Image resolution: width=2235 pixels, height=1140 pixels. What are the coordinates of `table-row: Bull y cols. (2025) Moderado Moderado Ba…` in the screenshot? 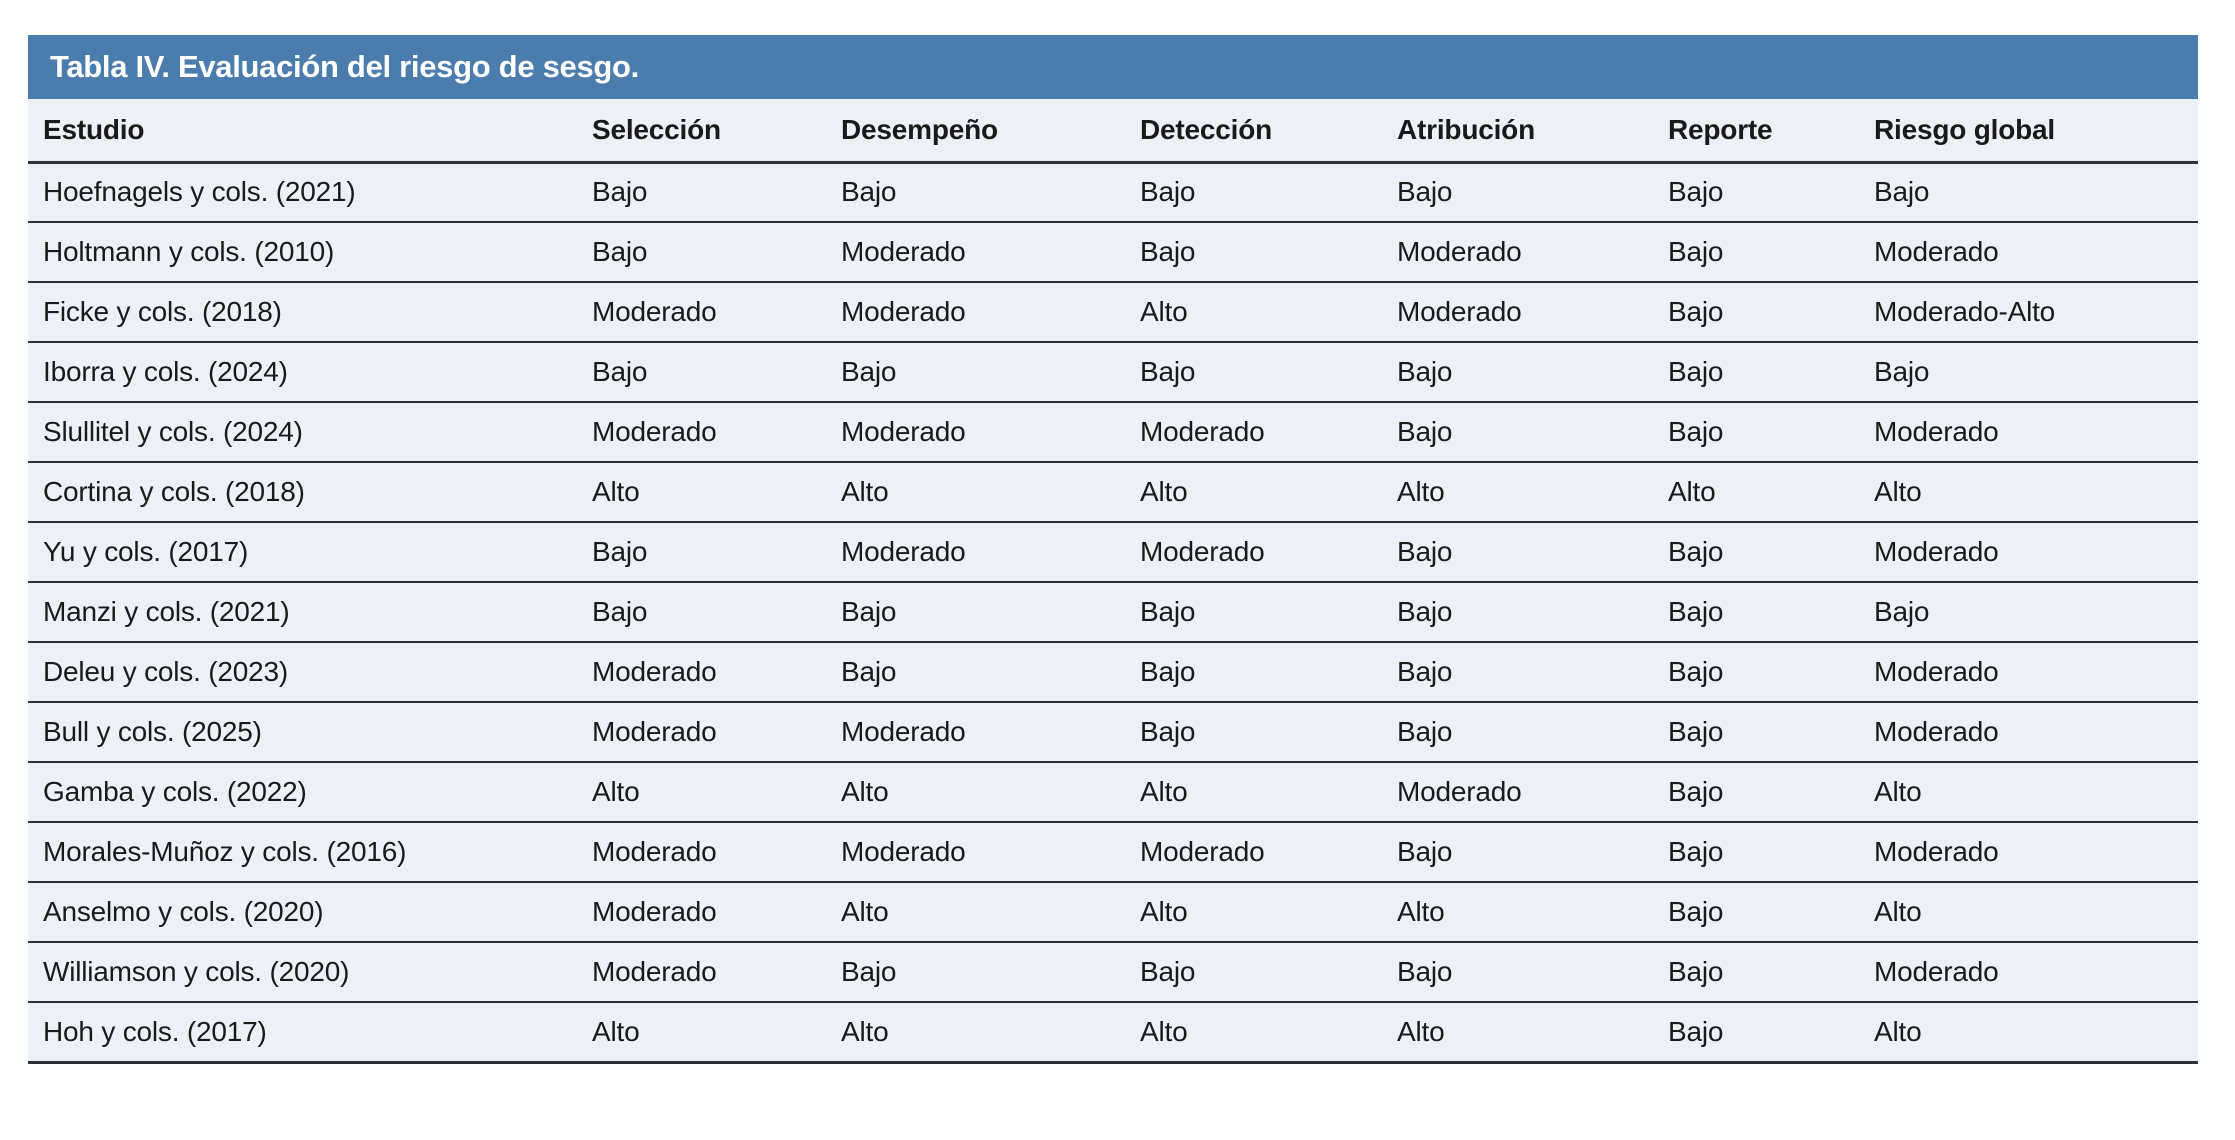 It's located at (1113, 732).